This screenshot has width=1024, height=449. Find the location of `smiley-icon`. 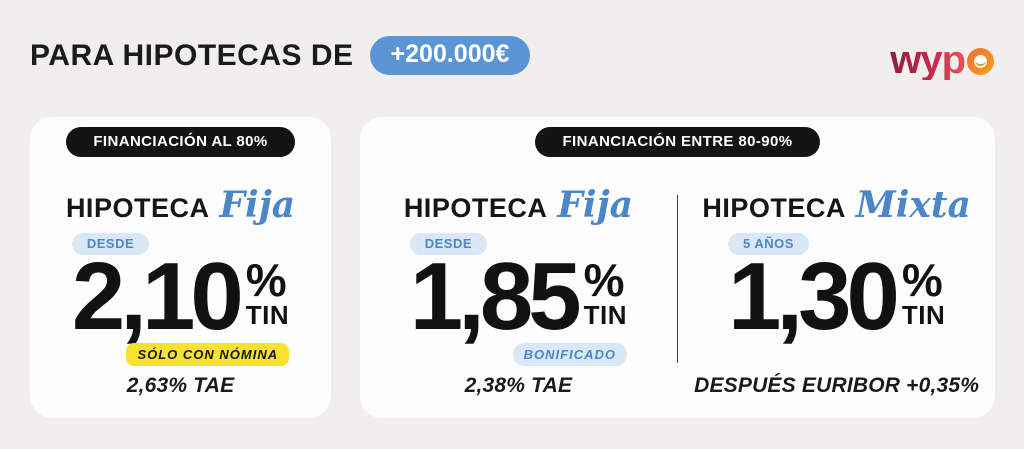

smiley-icon is located at coordinates (980, 61).